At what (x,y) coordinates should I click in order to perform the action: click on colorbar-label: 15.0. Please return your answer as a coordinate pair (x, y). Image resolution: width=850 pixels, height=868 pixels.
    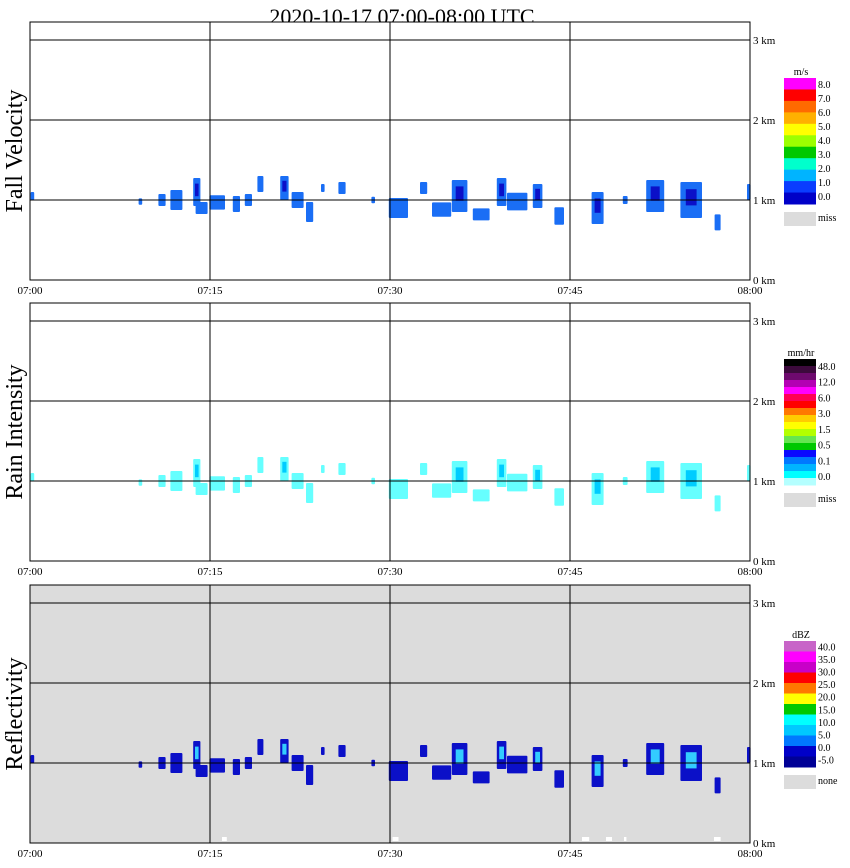
    Looking at the image, I should click on (827, 710).